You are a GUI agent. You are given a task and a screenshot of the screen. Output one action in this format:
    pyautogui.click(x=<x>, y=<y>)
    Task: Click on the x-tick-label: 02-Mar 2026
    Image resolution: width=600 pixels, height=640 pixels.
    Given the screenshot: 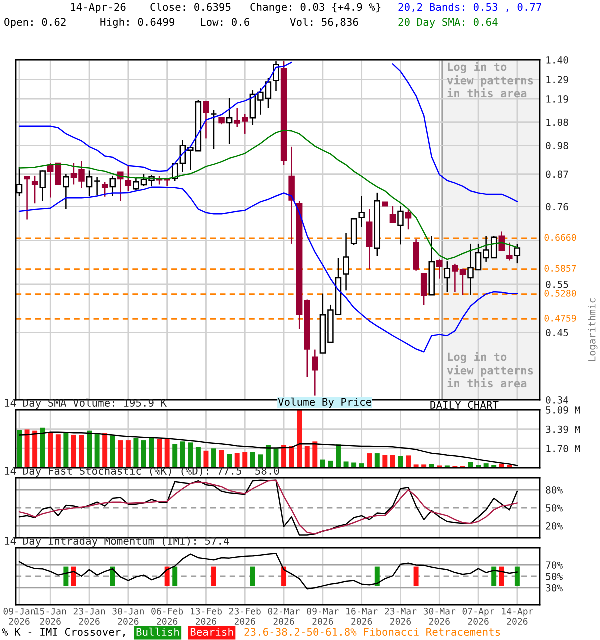 What is the action you would take?
    pyautogui.click(x=284, y=616)
    